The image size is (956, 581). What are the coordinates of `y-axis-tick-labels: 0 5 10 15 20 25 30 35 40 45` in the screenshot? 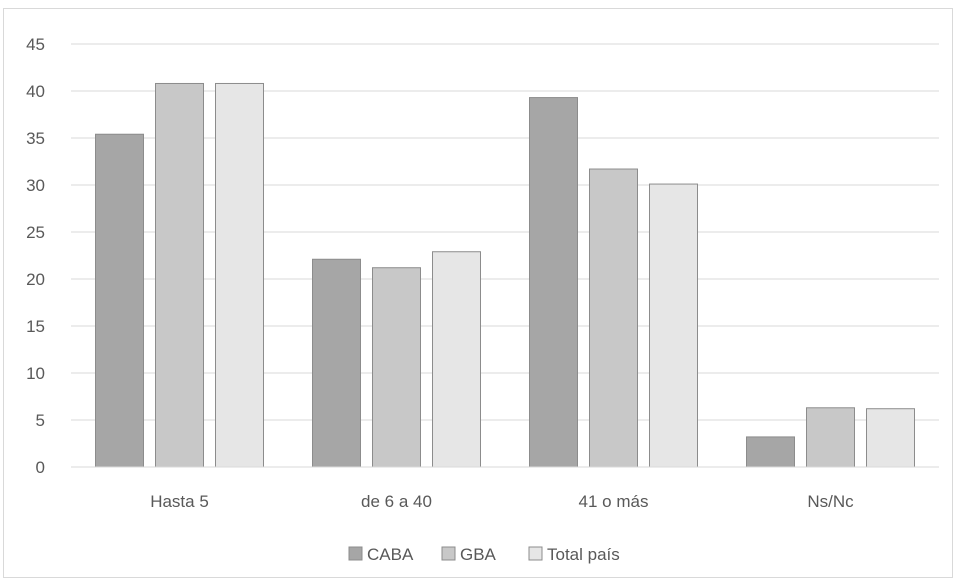 It's located at (35, 256).